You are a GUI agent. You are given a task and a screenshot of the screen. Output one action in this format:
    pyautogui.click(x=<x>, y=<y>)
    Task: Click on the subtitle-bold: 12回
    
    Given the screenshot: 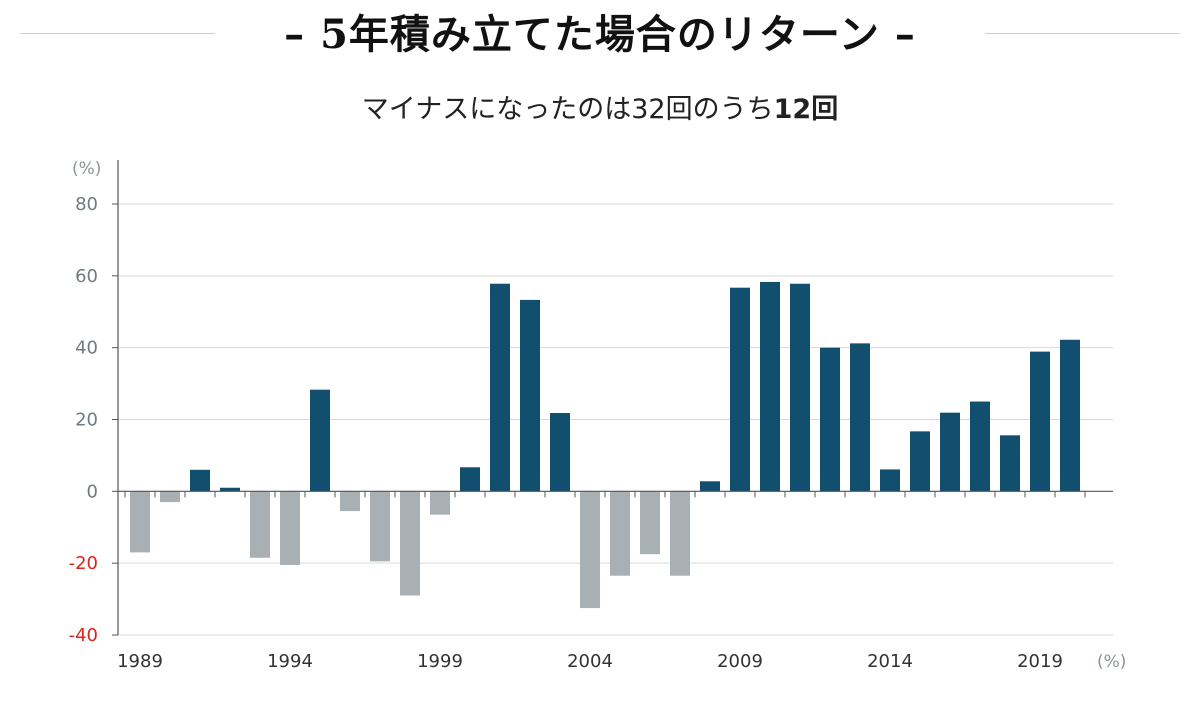 What is the action you would take?
    pyautogui.click(x=806, y=109)
    